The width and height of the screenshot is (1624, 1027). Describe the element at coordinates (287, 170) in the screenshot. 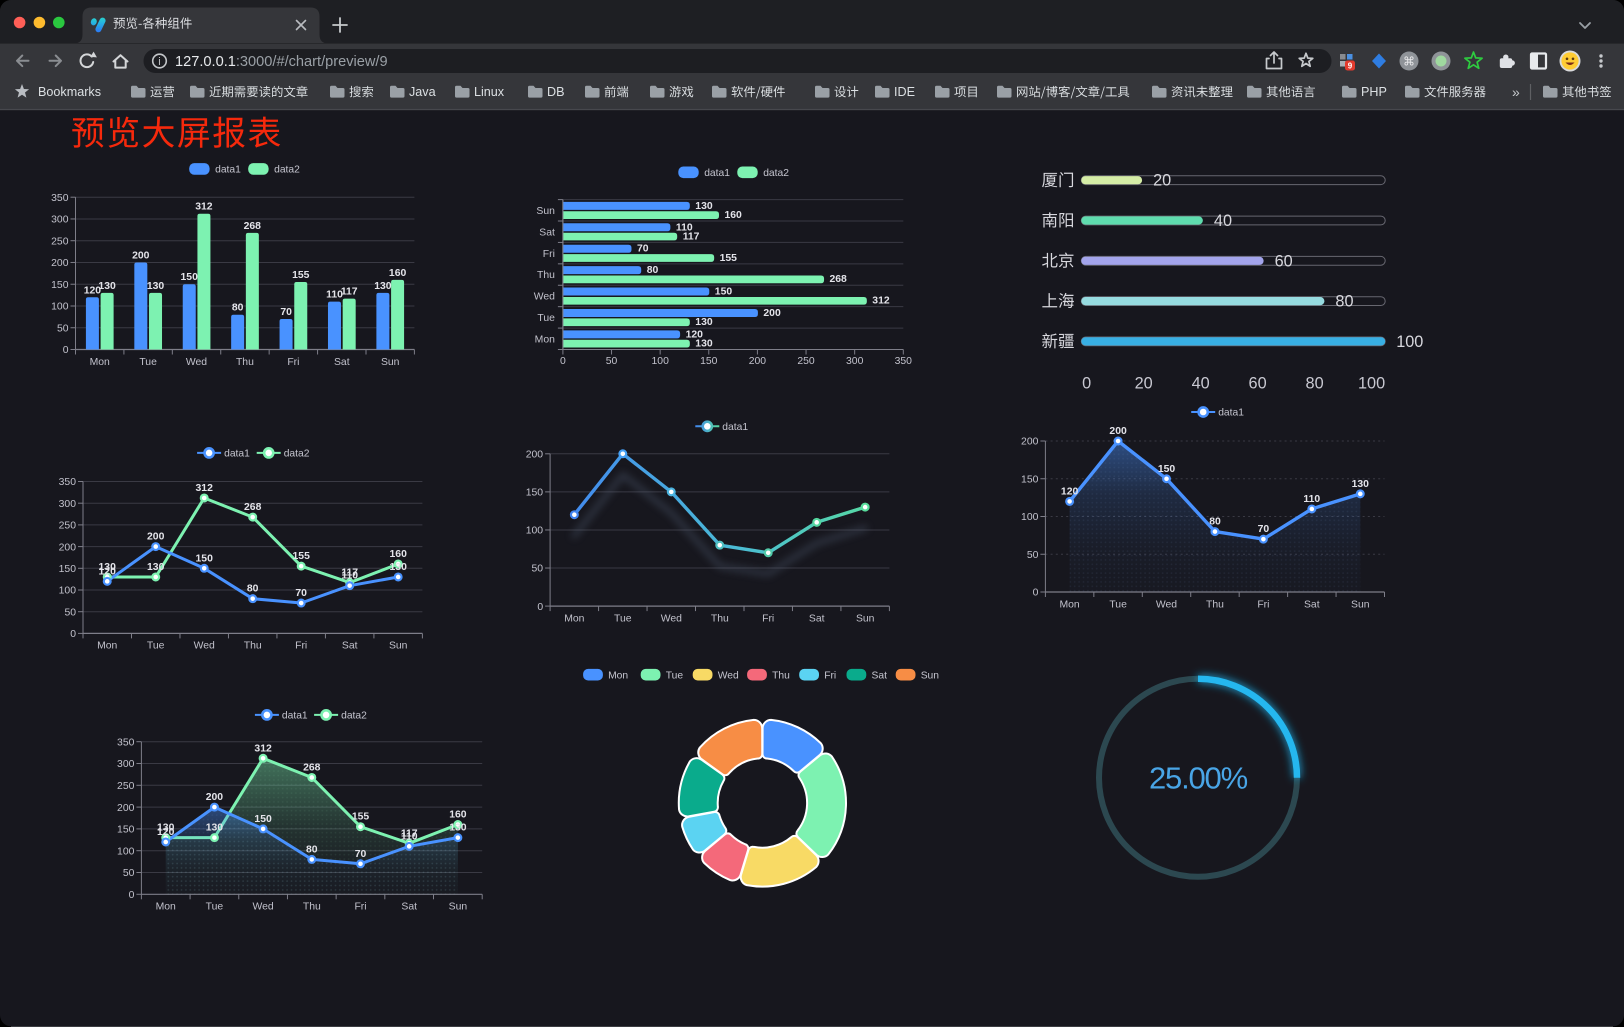

I see `svg-text: data2` at that location.